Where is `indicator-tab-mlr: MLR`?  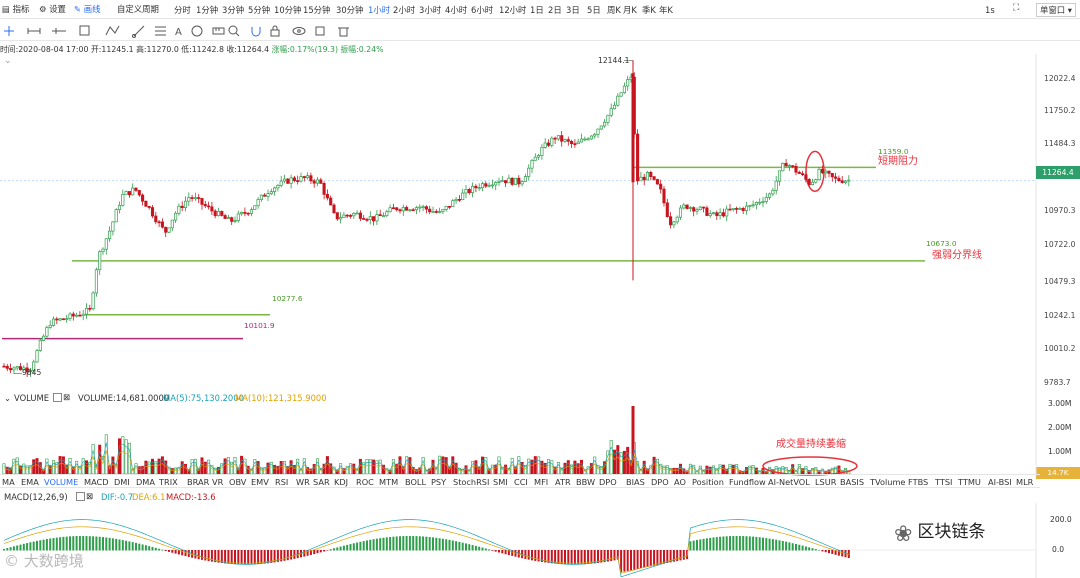 indicator-tab-mlr: MLR is located at coordinates (1025, 482).